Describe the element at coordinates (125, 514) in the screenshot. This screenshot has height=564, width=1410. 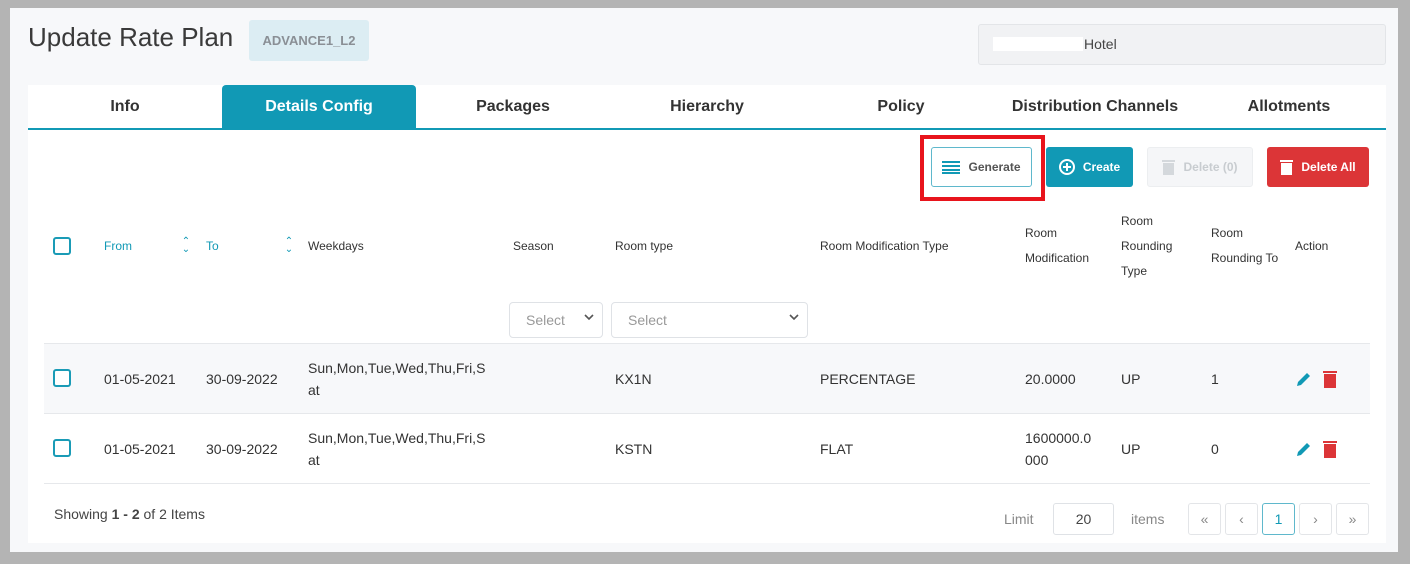
I see `showing-range: 1 - 2` at that location.